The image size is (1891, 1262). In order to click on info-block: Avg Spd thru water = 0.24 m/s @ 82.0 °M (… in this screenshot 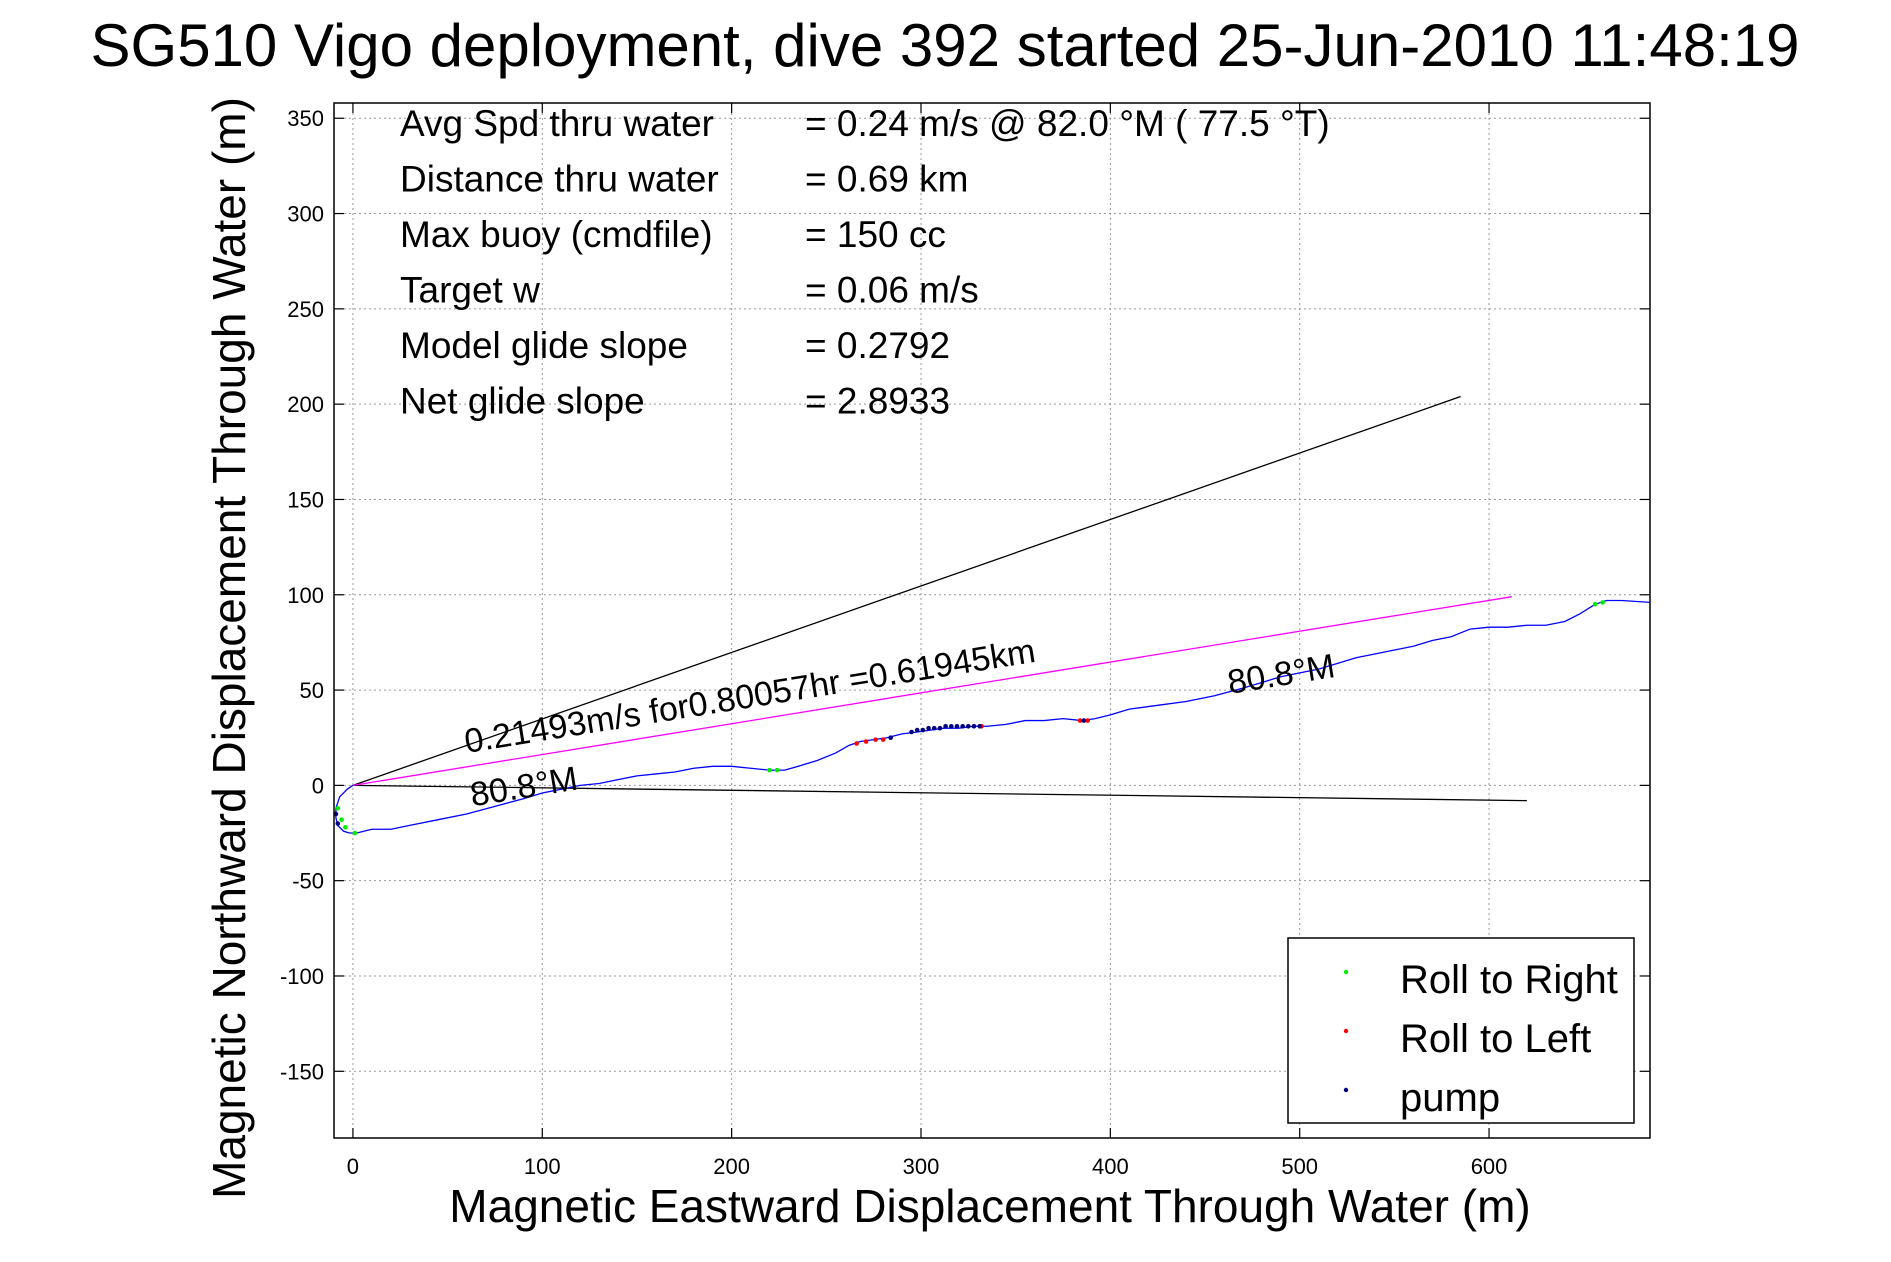, I will do `click(865, 262)`.